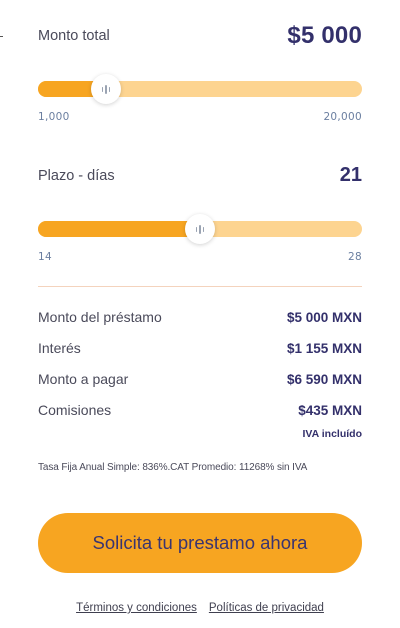 The width and height of the screenshot is (400, 628). I want to click on amount-slider-thumb, so click(106, 89).